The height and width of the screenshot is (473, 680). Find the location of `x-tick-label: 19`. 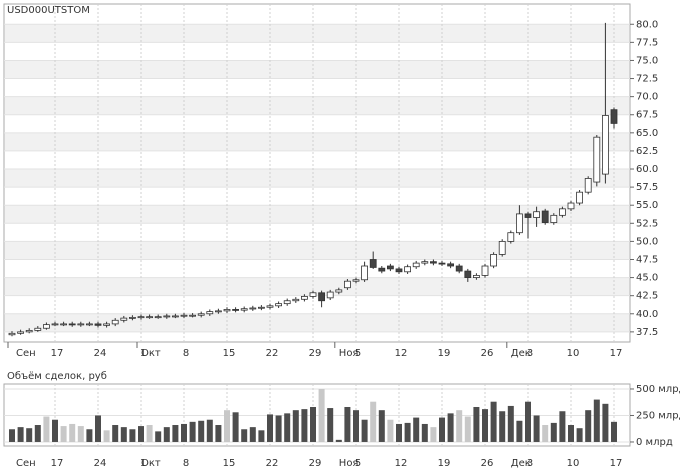

x-tick-label: 19 is located at coordinates (444, 463).